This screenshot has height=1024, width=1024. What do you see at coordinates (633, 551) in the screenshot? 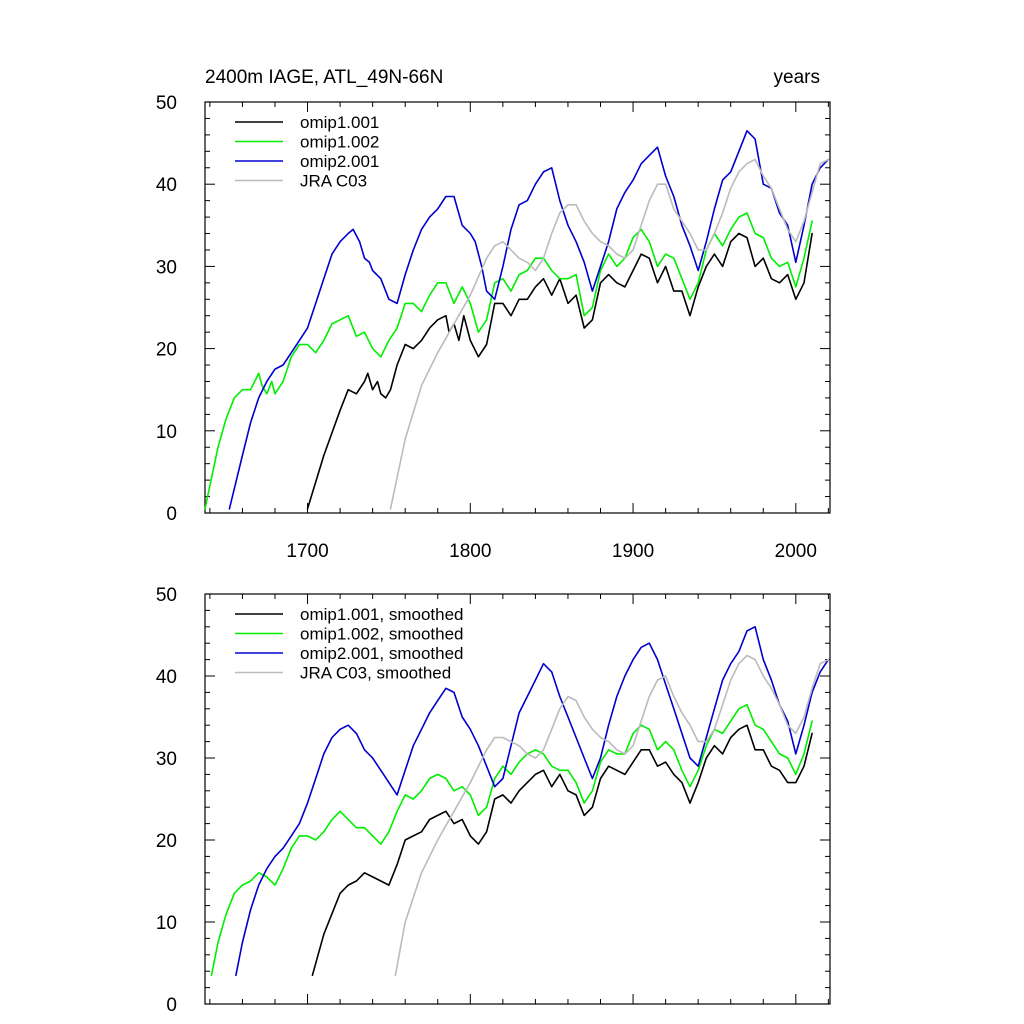
I see `x-tick-label: 1900` at bounding box center [633, 551].